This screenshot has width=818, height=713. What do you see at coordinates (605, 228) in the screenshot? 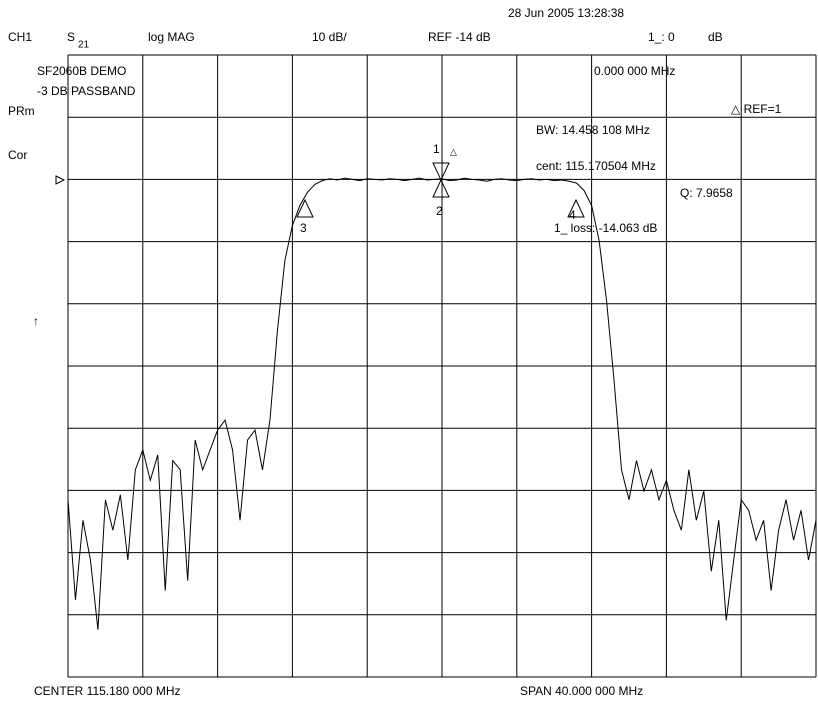
I see `screen-text: 1_ loss: -14.063 dB` at bounding box center [605, 228].